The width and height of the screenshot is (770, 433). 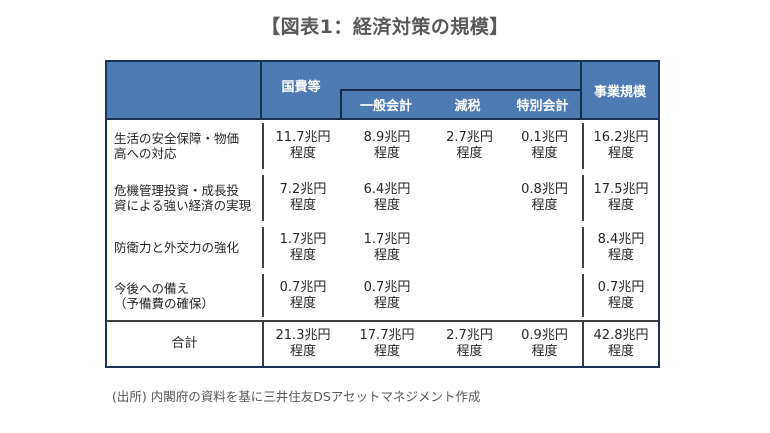 What do you see at coordinates (302, 146) in the screenshot?
I see `cell-kokuhi: 11.7兆円 程度` at bounding box center [302, 146].